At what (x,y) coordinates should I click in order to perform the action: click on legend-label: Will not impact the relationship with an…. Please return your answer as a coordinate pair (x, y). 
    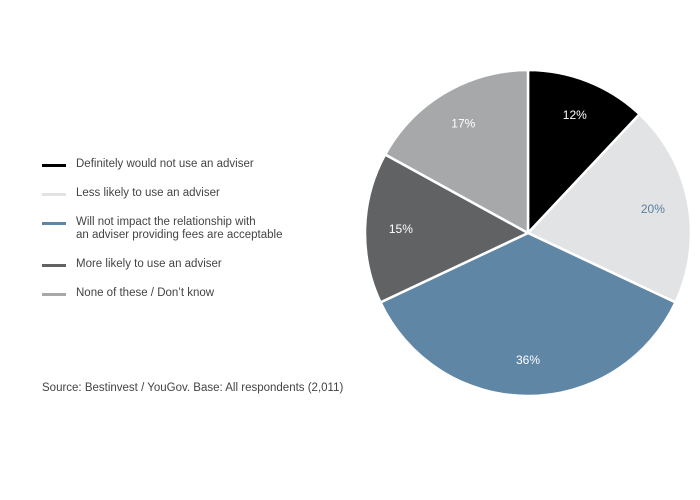
    Looking at the image, I should click on (179, 228).